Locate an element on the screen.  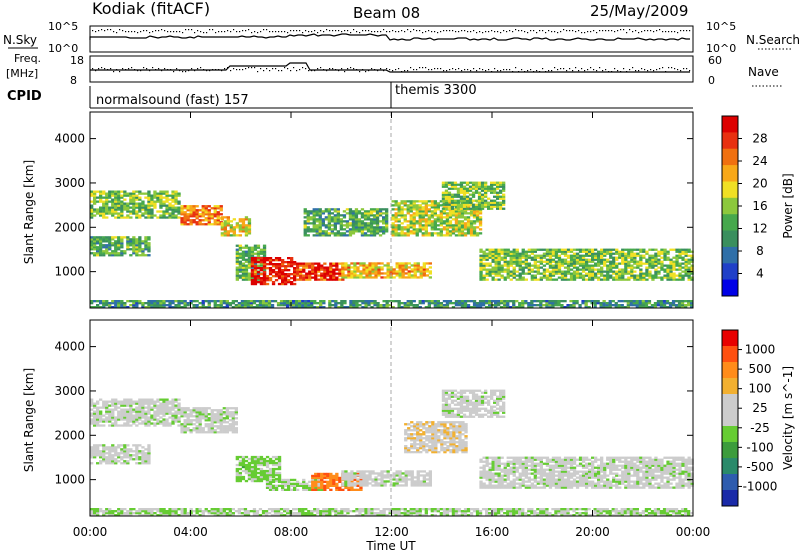
nsearch-label: N.Search is located at coordinates (773, 40).